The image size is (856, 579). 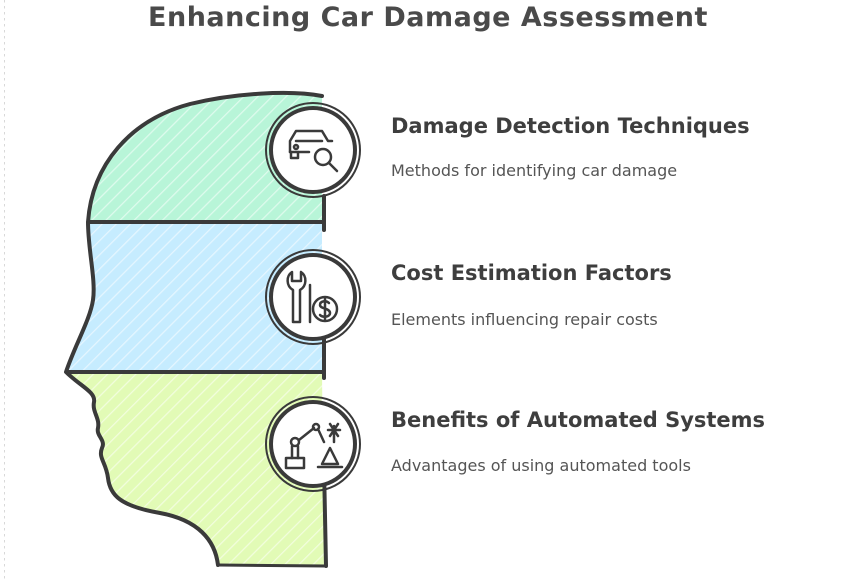 What do you see at coordinates (205, 157) in the screenshot?
I see `head-section-top` at bounding box center [205, 157].